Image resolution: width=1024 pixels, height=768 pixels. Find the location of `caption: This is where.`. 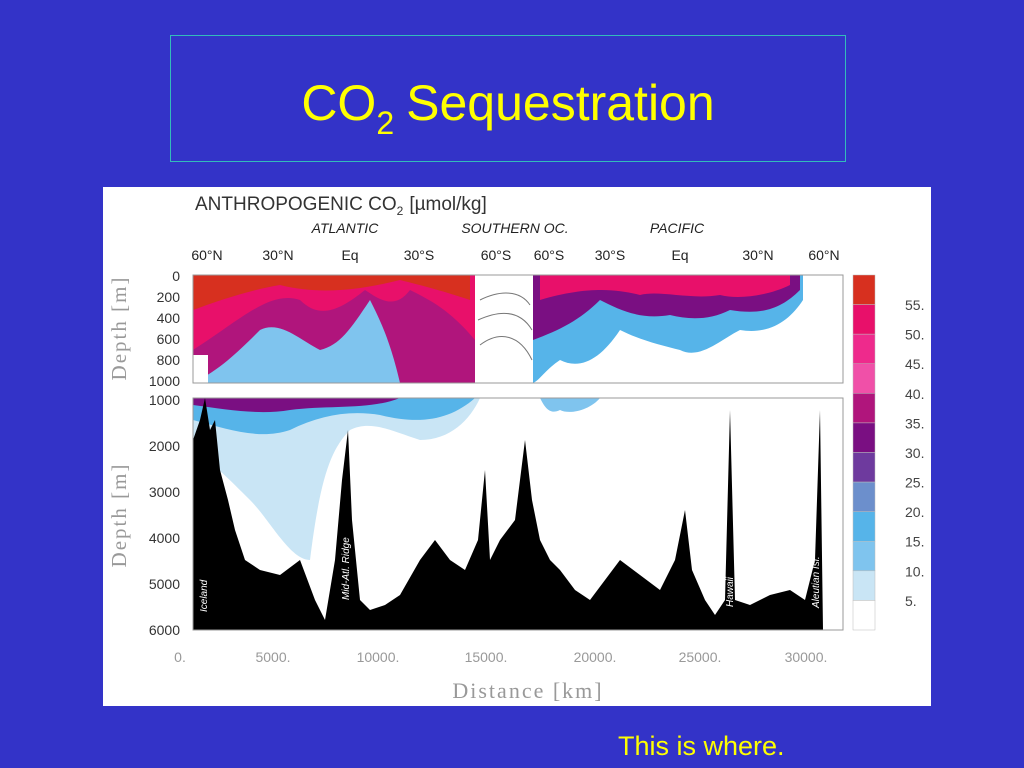

caption: This is where. is located at coordinates (701, 746).